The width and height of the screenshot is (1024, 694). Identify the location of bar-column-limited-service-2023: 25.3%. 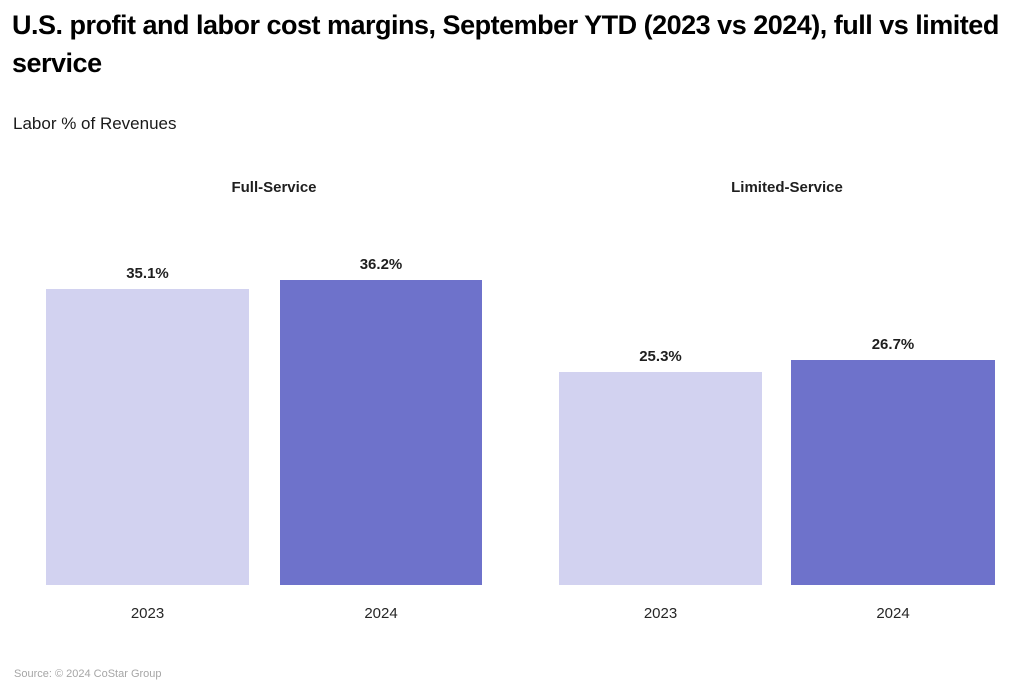
(660, 407).